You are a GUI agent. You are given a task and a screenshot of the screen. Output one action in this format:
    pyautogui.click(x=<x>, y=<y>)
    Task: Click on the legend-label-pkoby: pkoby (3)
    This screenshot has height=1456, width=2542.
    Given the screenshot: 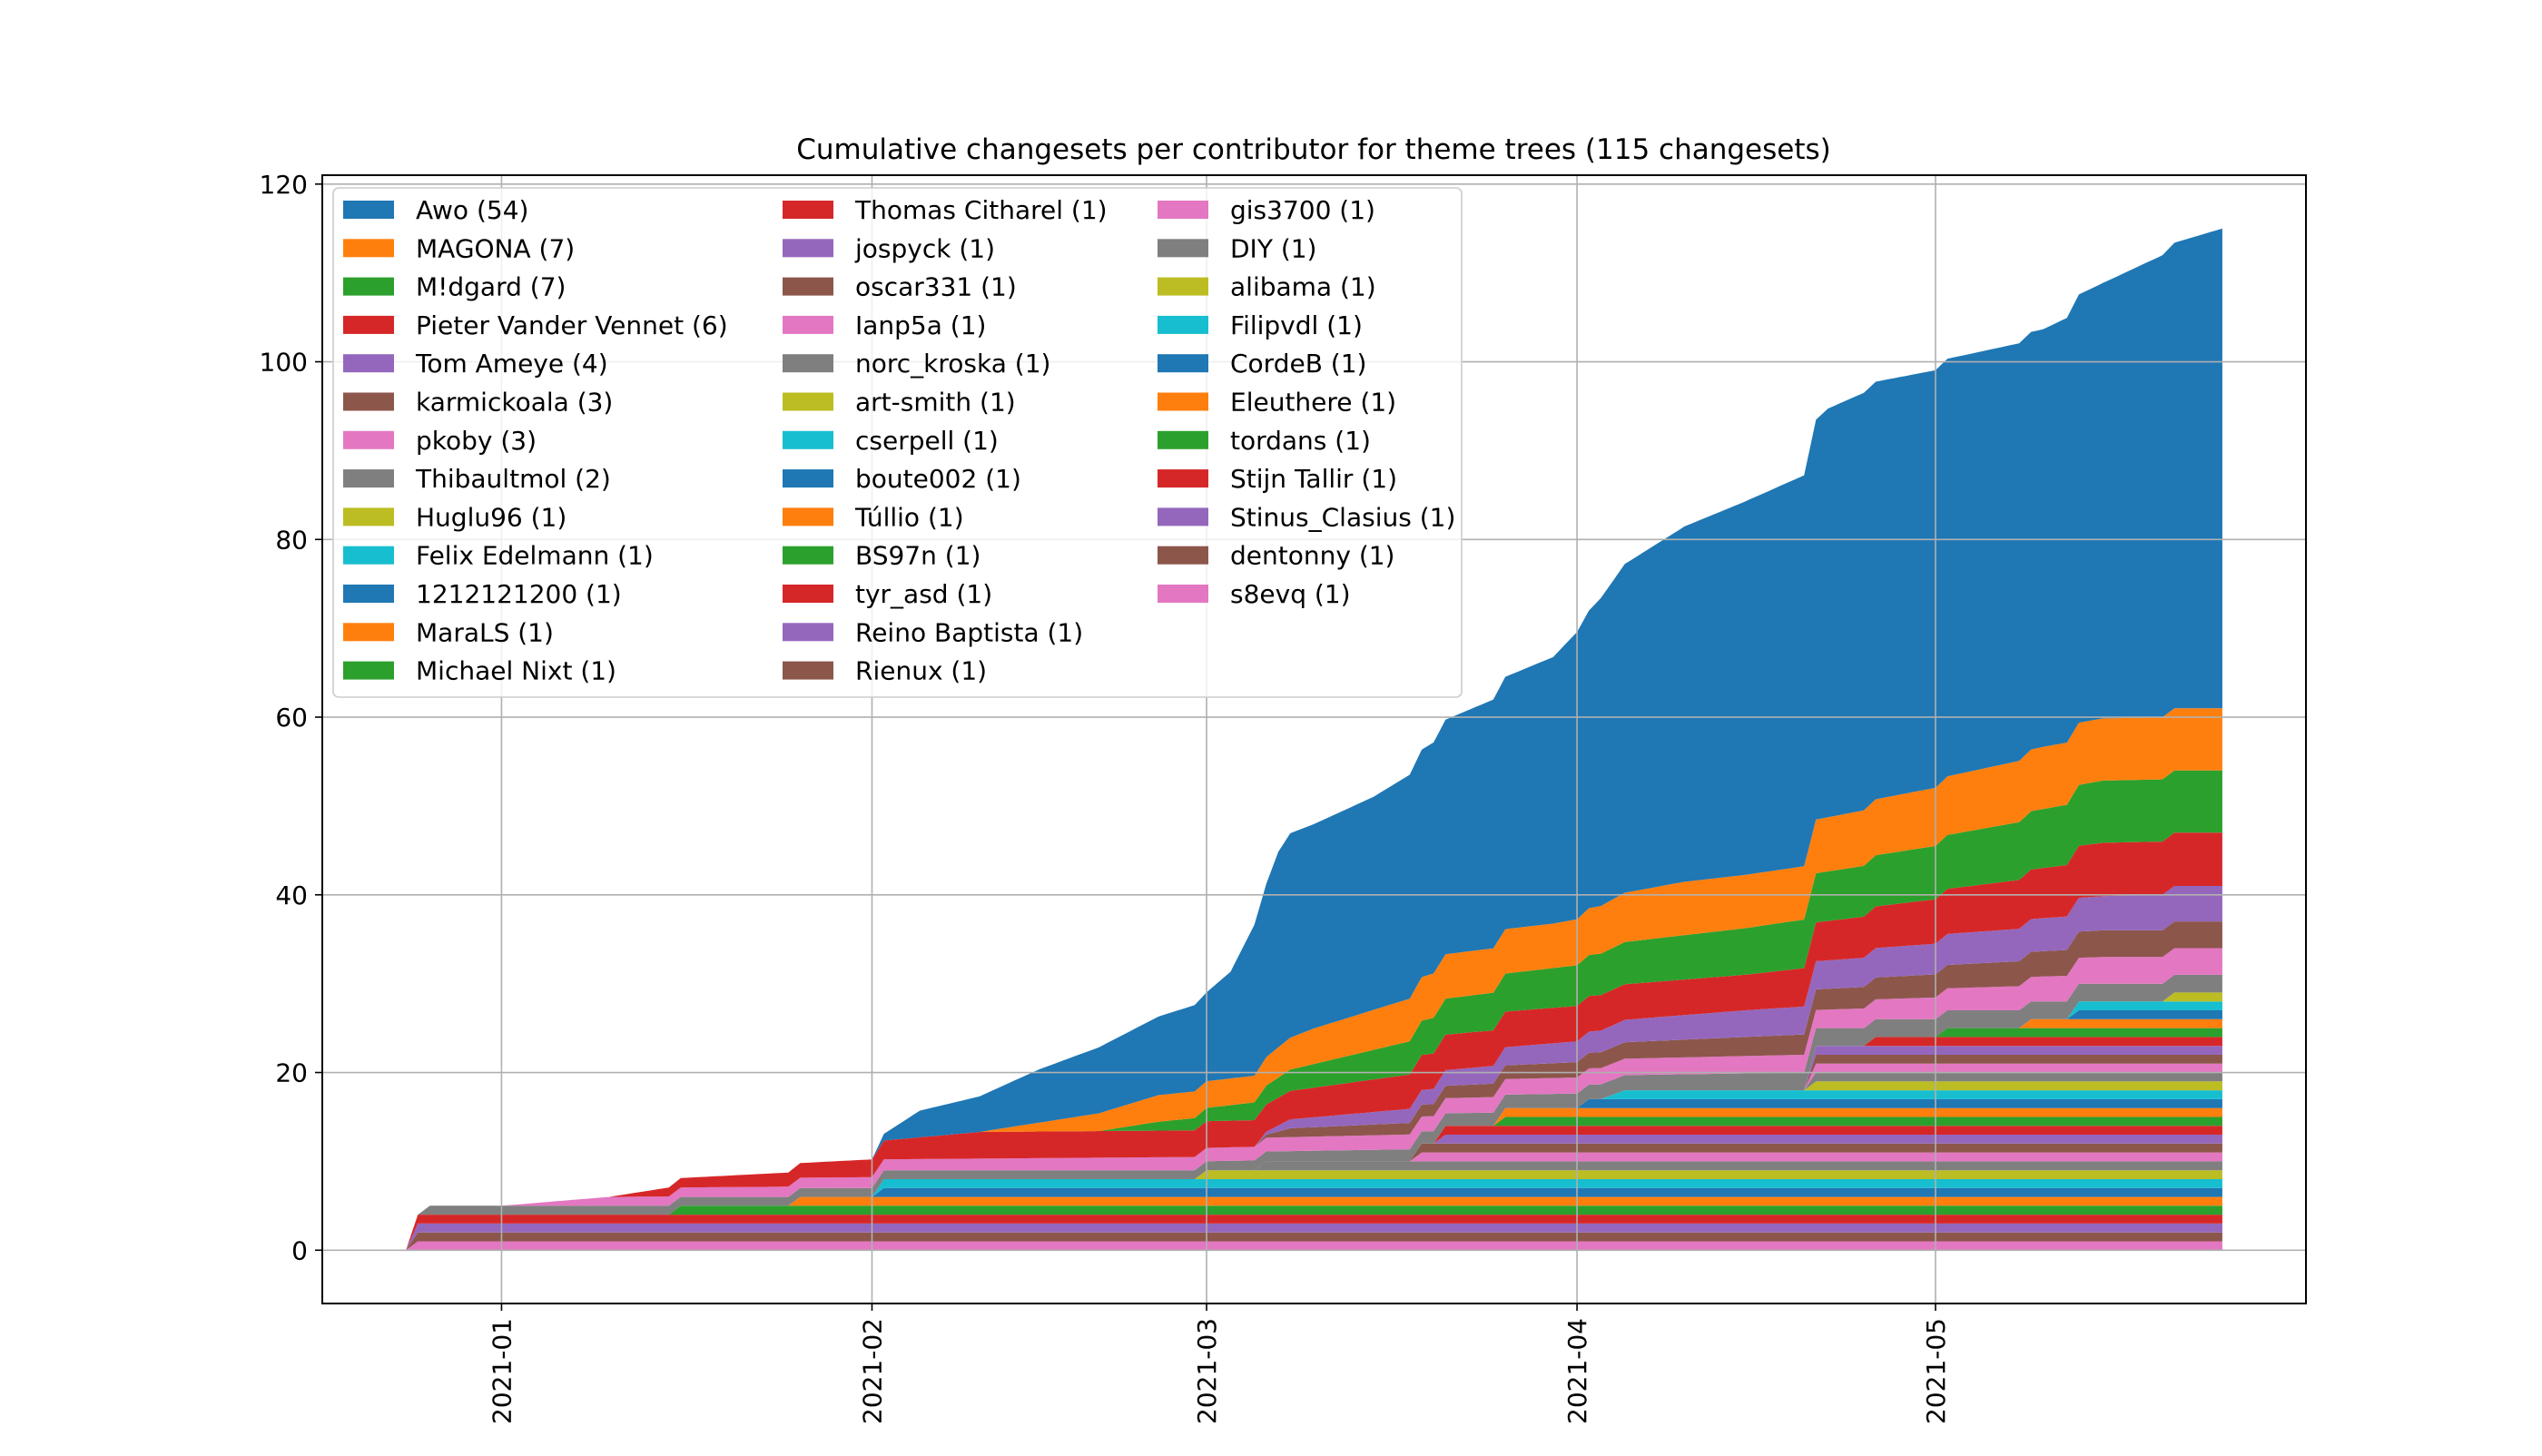 What is the action you would take?
    pyautogui.click(x=476, y=441)
    